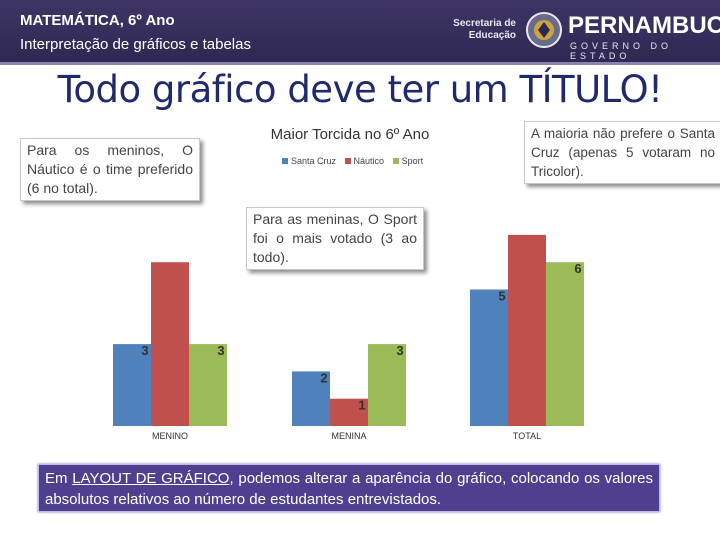 This screenshot has height=540, width=720. Describe the element at coordinates (501, 296) in the screenshot. I see `data-label-total-0: 5` at that location.